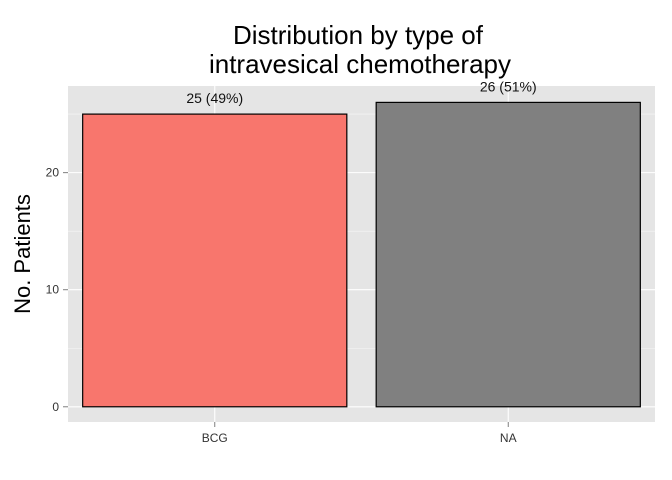 Image resolution: width=672 pixels, height=480 pixels. Describe the element at coordinates (53, 290) in the screenshot. I see `y-tick-label: 10` at that location.